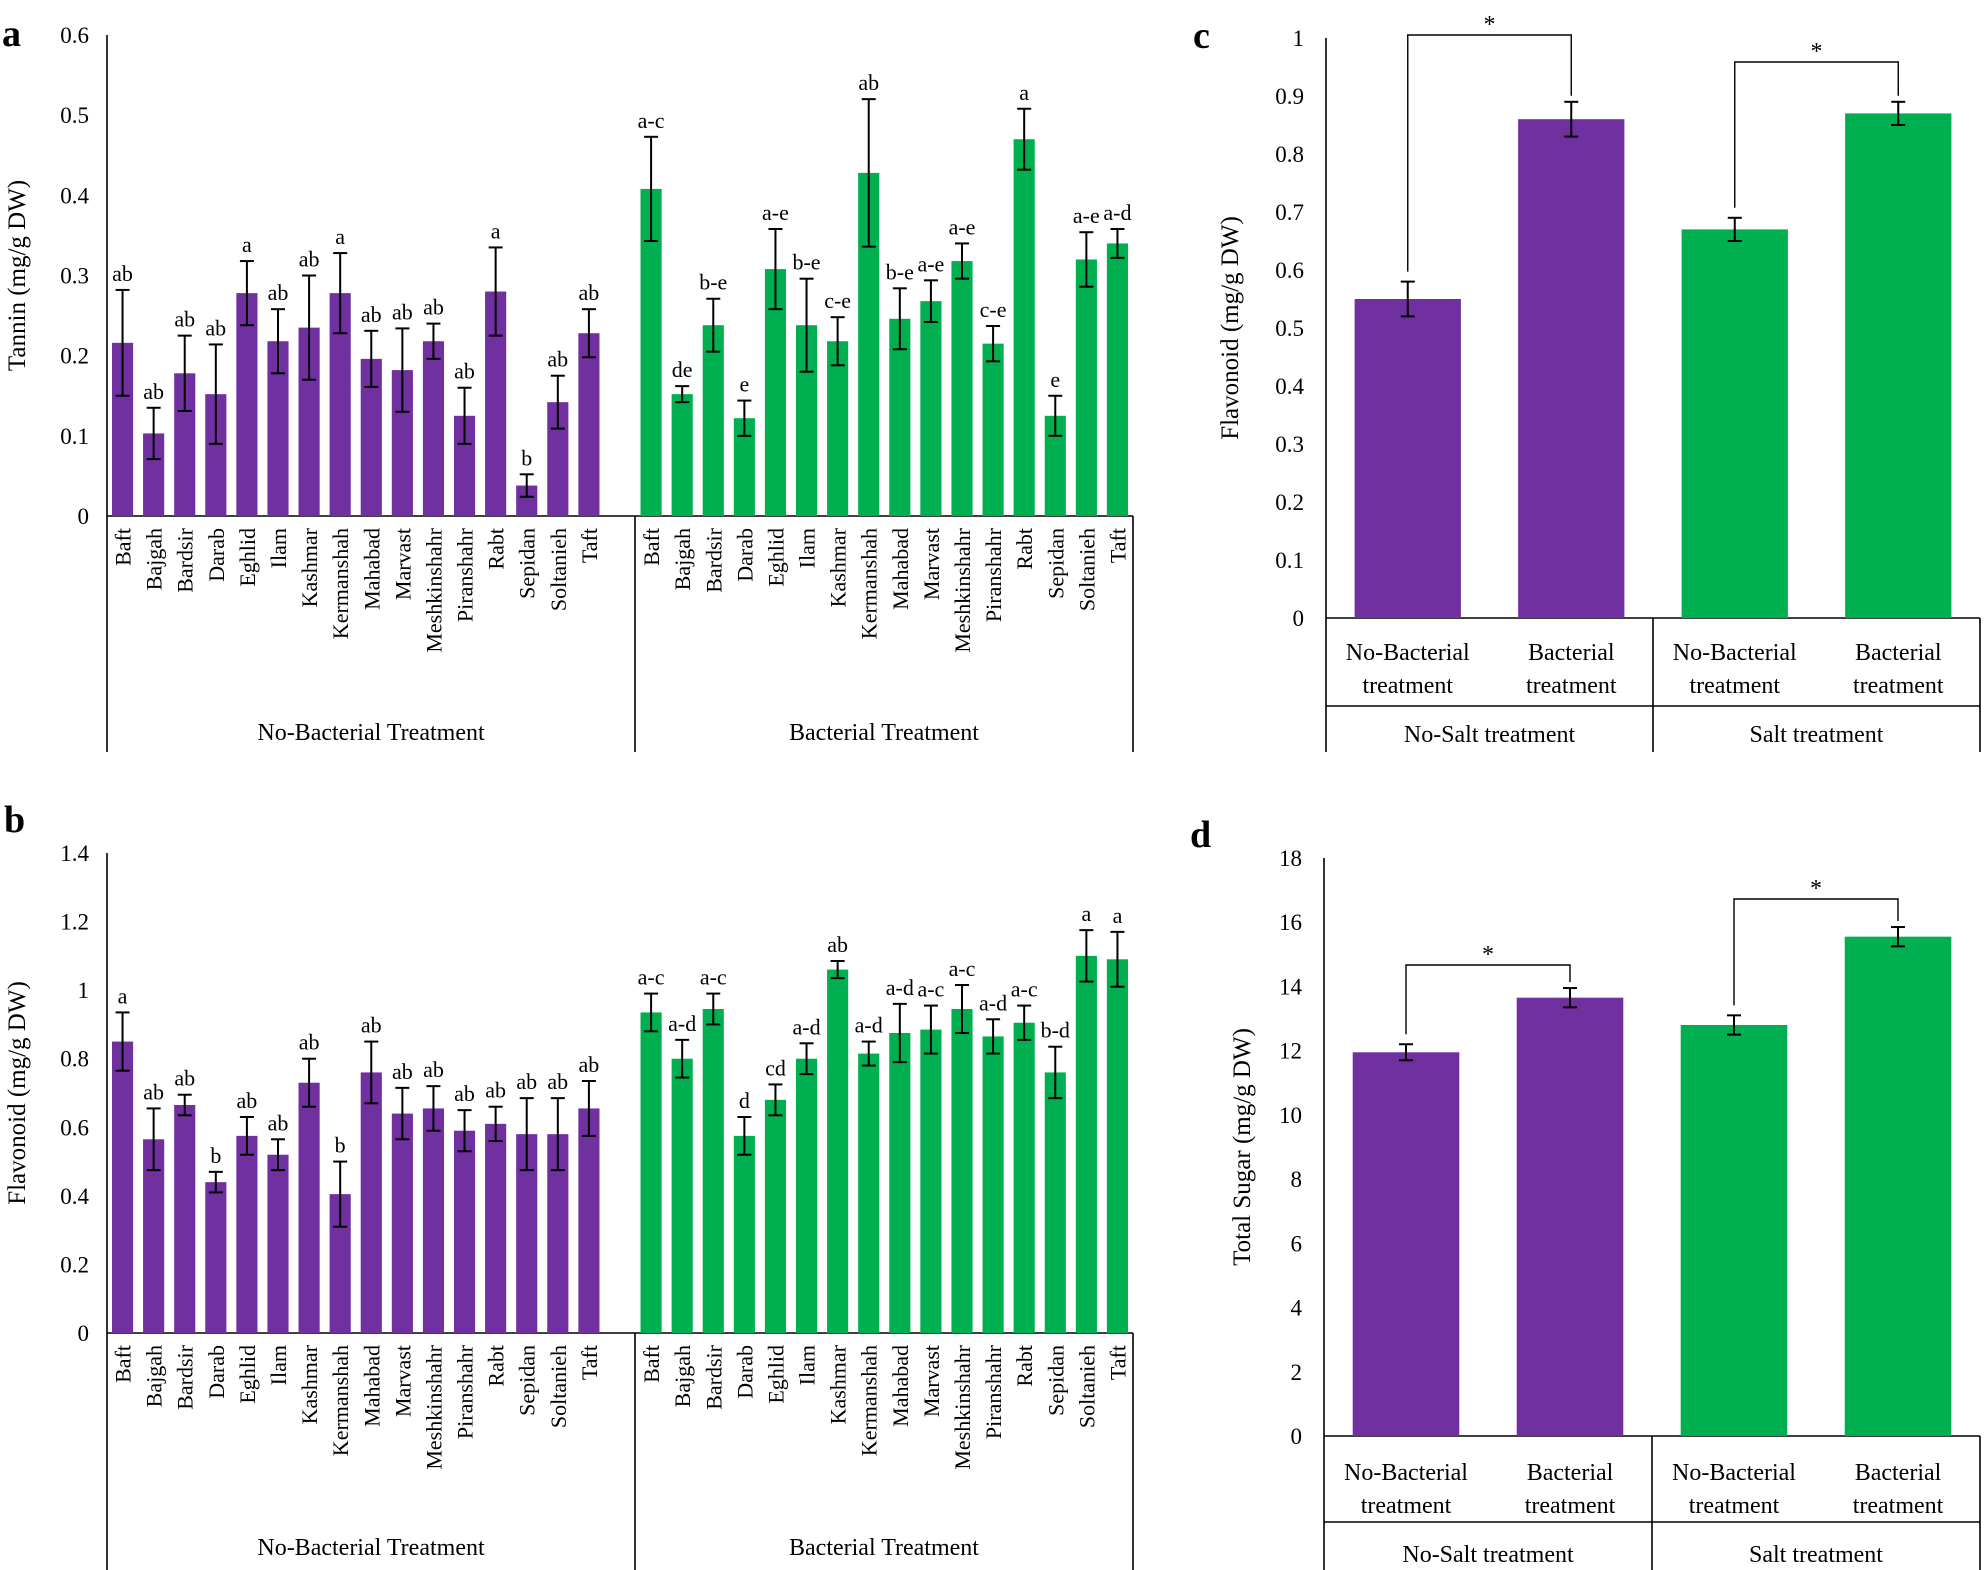  I want to click on panel-d-bar, so click(1734, 1230).